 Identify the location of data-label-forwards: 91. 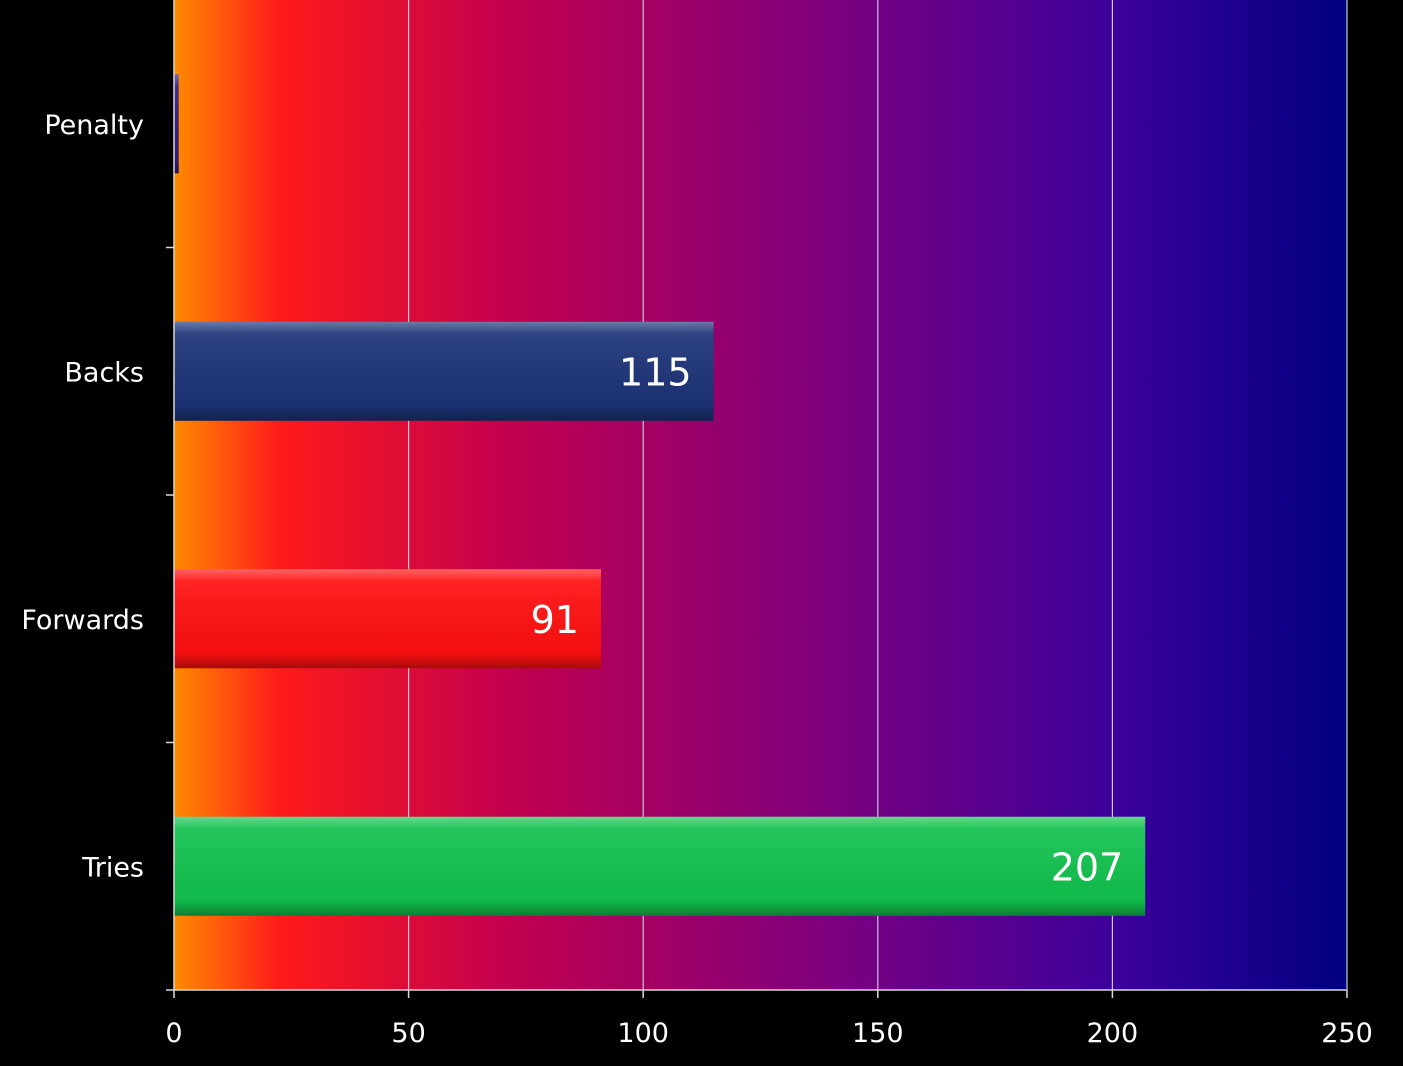
(555, 620).